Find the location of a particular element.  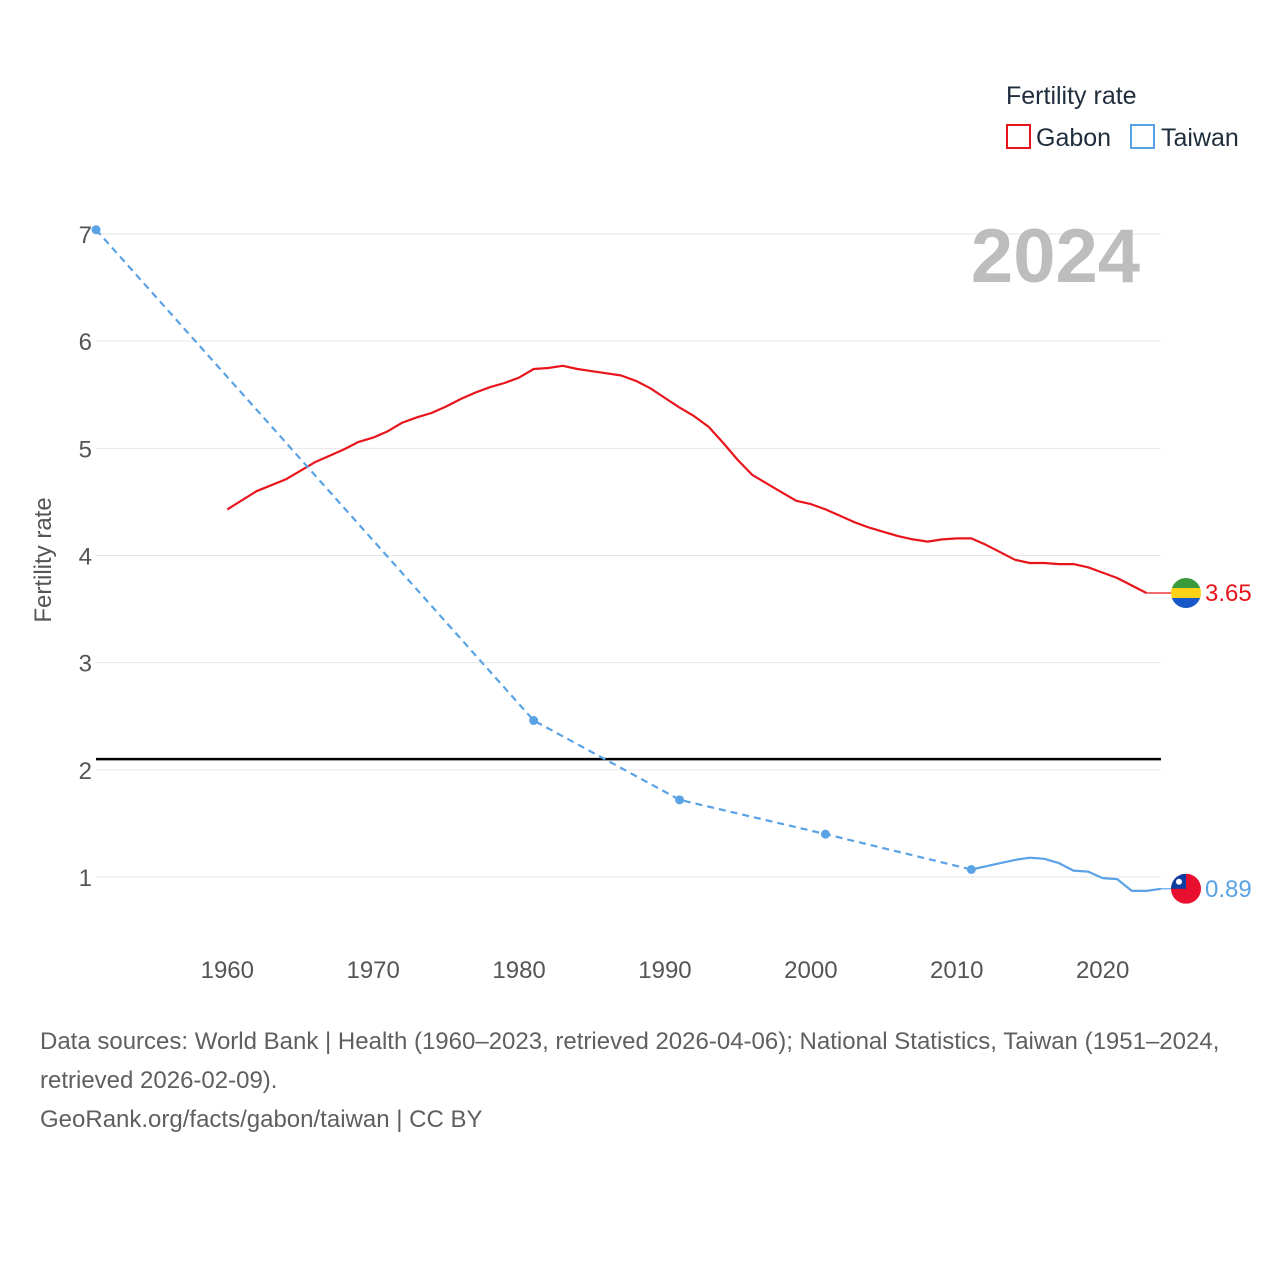

taiwan-end-value: 0.89 is located at coordinates (1228, 889).